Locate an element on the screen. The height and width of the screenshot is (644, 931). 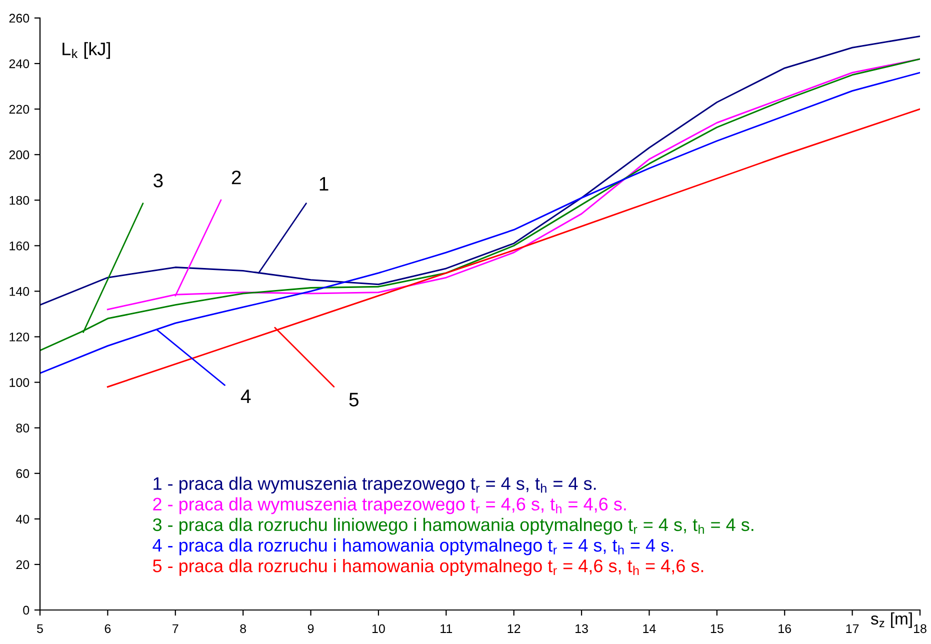
y-tick-label: 260 is located at coordinates (19, 18).